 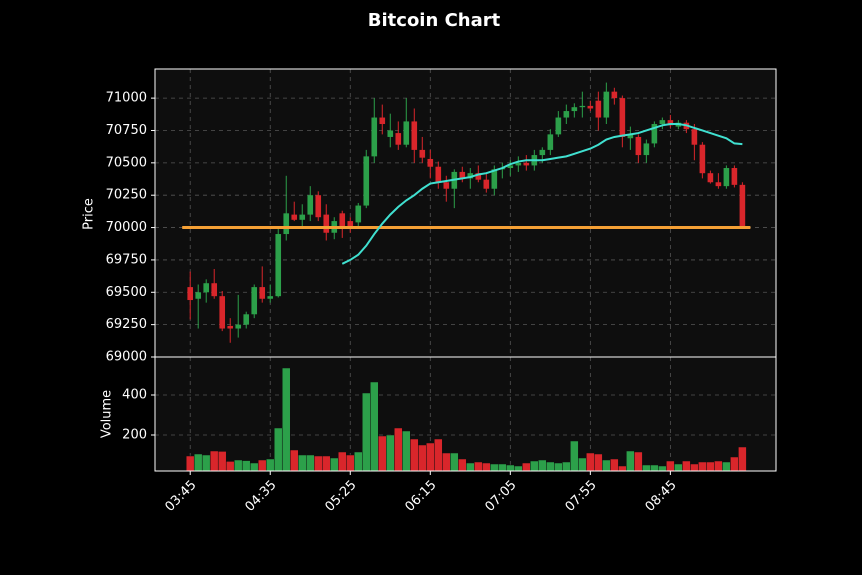 I want to click on y-tick-label: 69250, so click(x=126, y=324).